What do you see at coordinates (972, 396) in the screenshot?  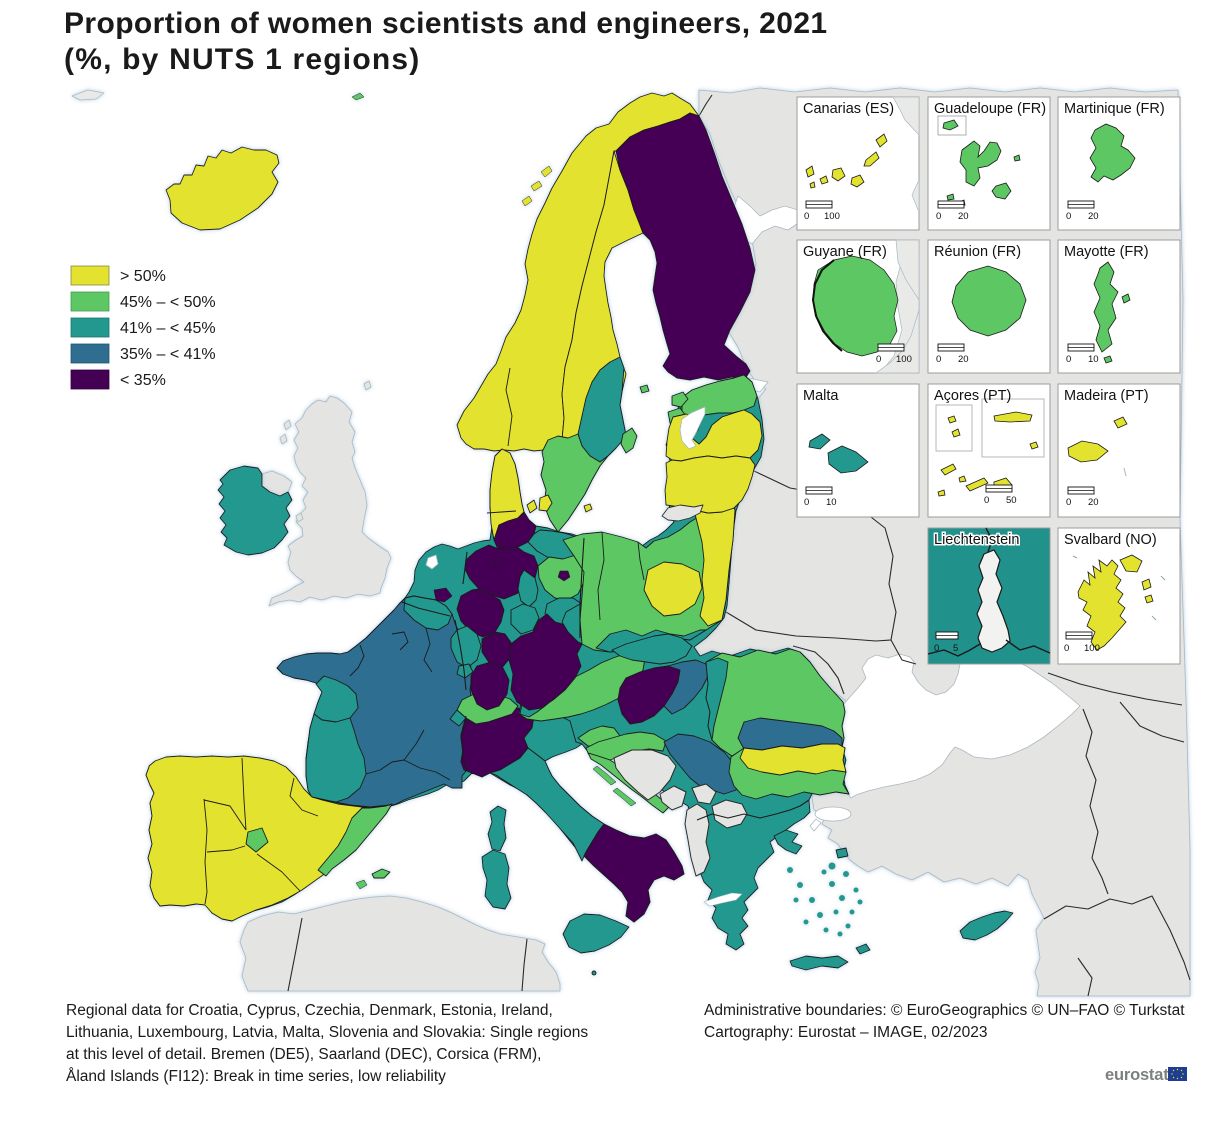 I see `svg-text: Açores (PT)` at bounding box center [972, 396].